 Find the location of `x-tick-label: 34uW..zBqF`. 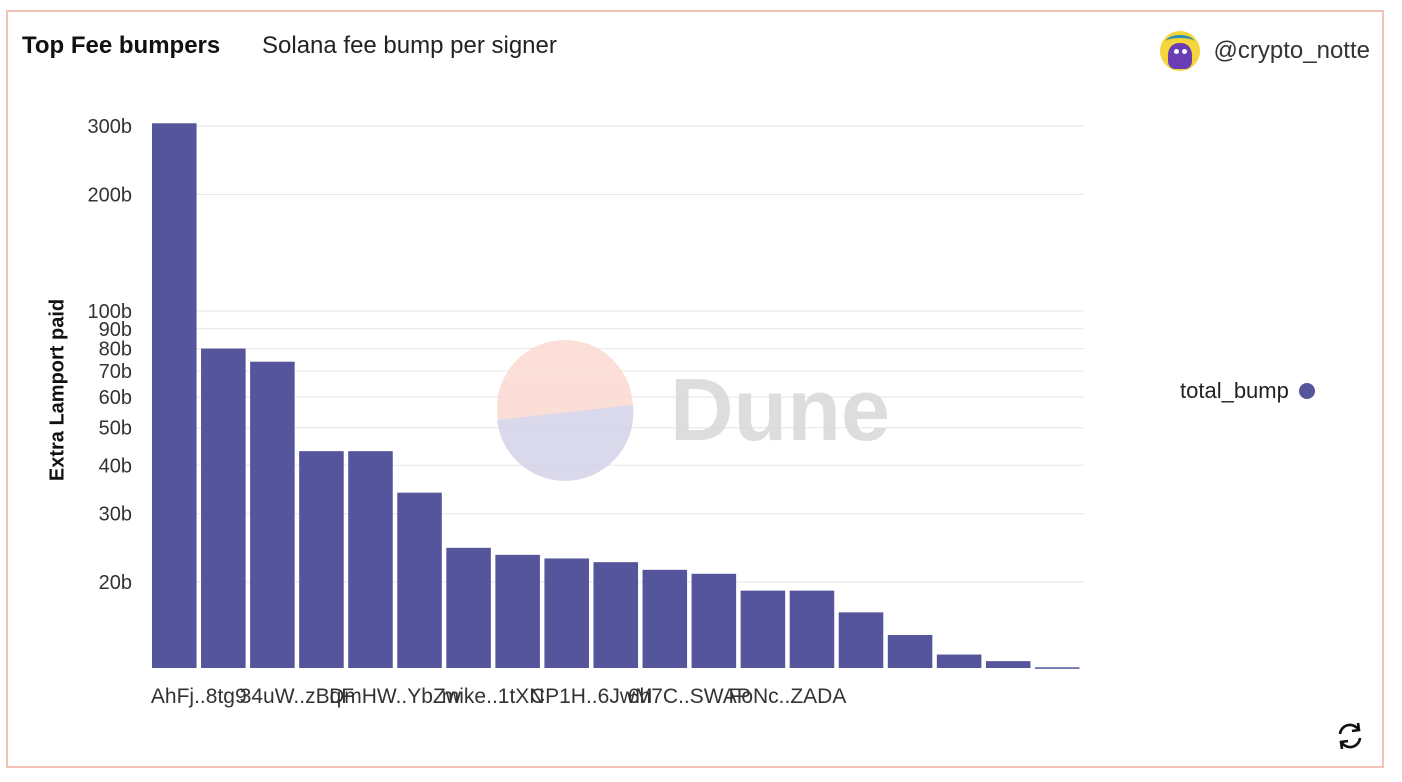

x-tick-label: 34uW..zBqF is located at coordinates (297, 696).